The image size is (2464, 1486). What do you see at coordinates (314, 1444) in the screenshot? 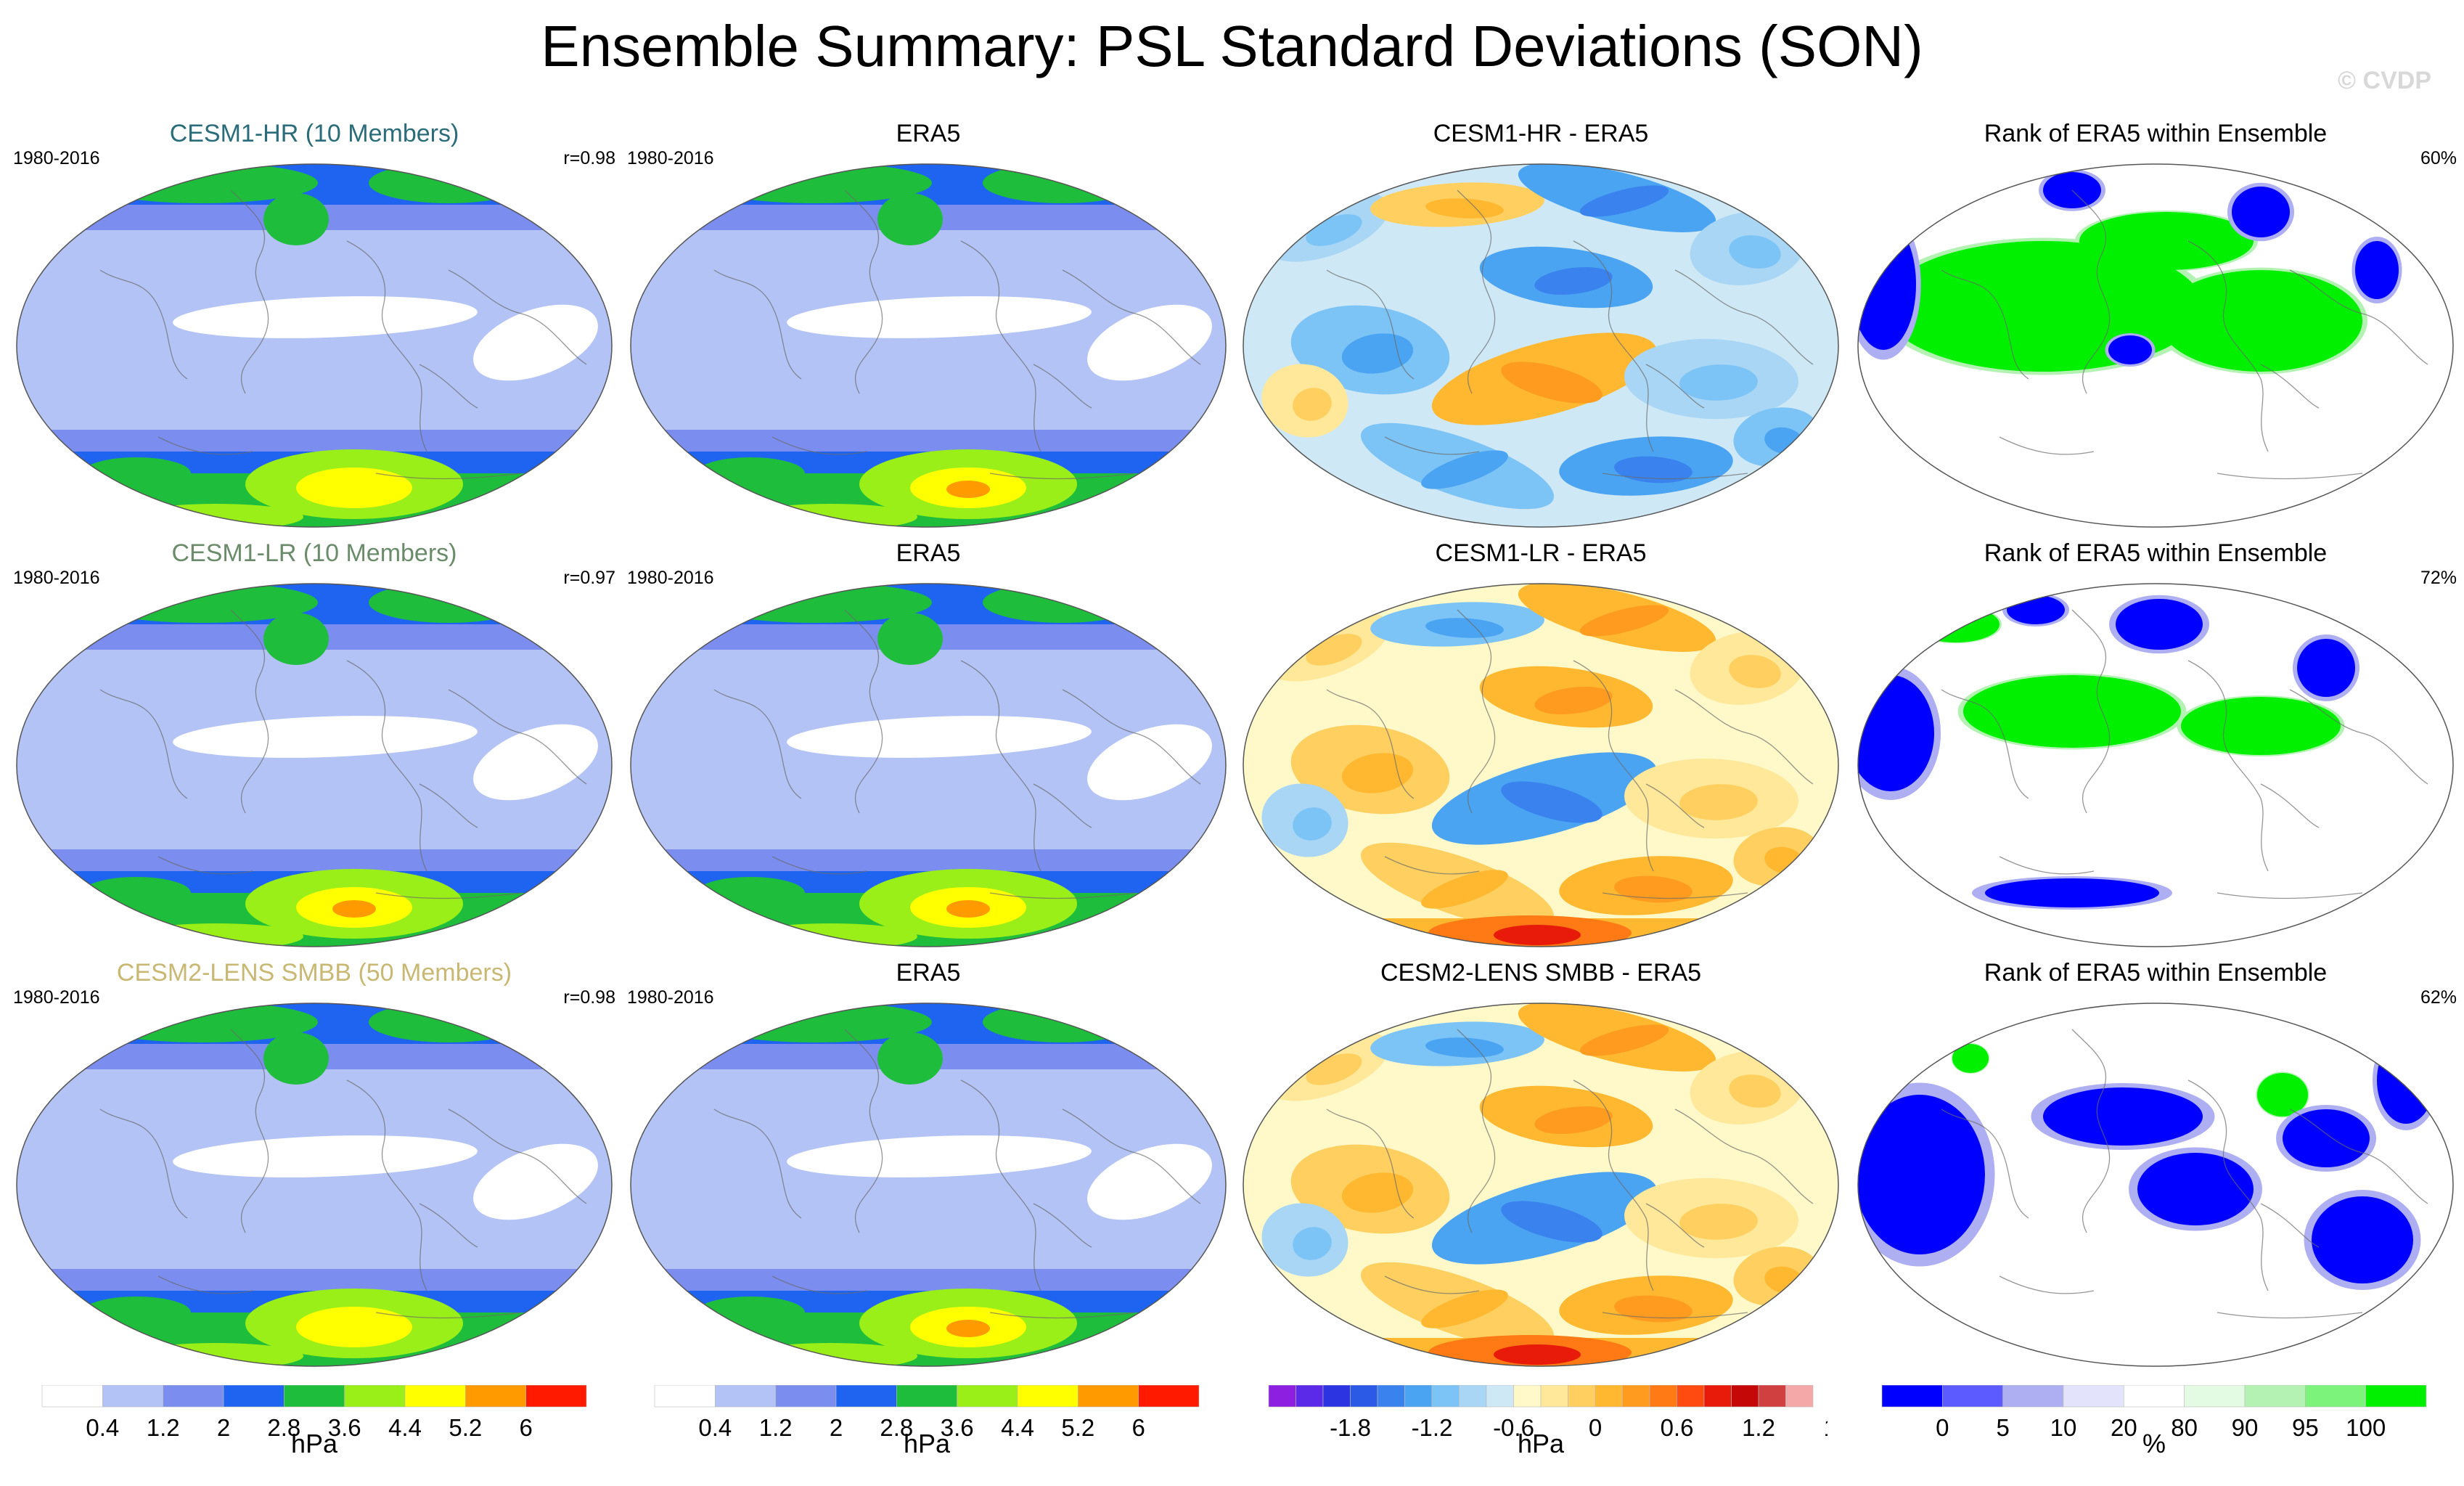
I see `colorbar-units: hPa` at bounding box center [314, 1444].